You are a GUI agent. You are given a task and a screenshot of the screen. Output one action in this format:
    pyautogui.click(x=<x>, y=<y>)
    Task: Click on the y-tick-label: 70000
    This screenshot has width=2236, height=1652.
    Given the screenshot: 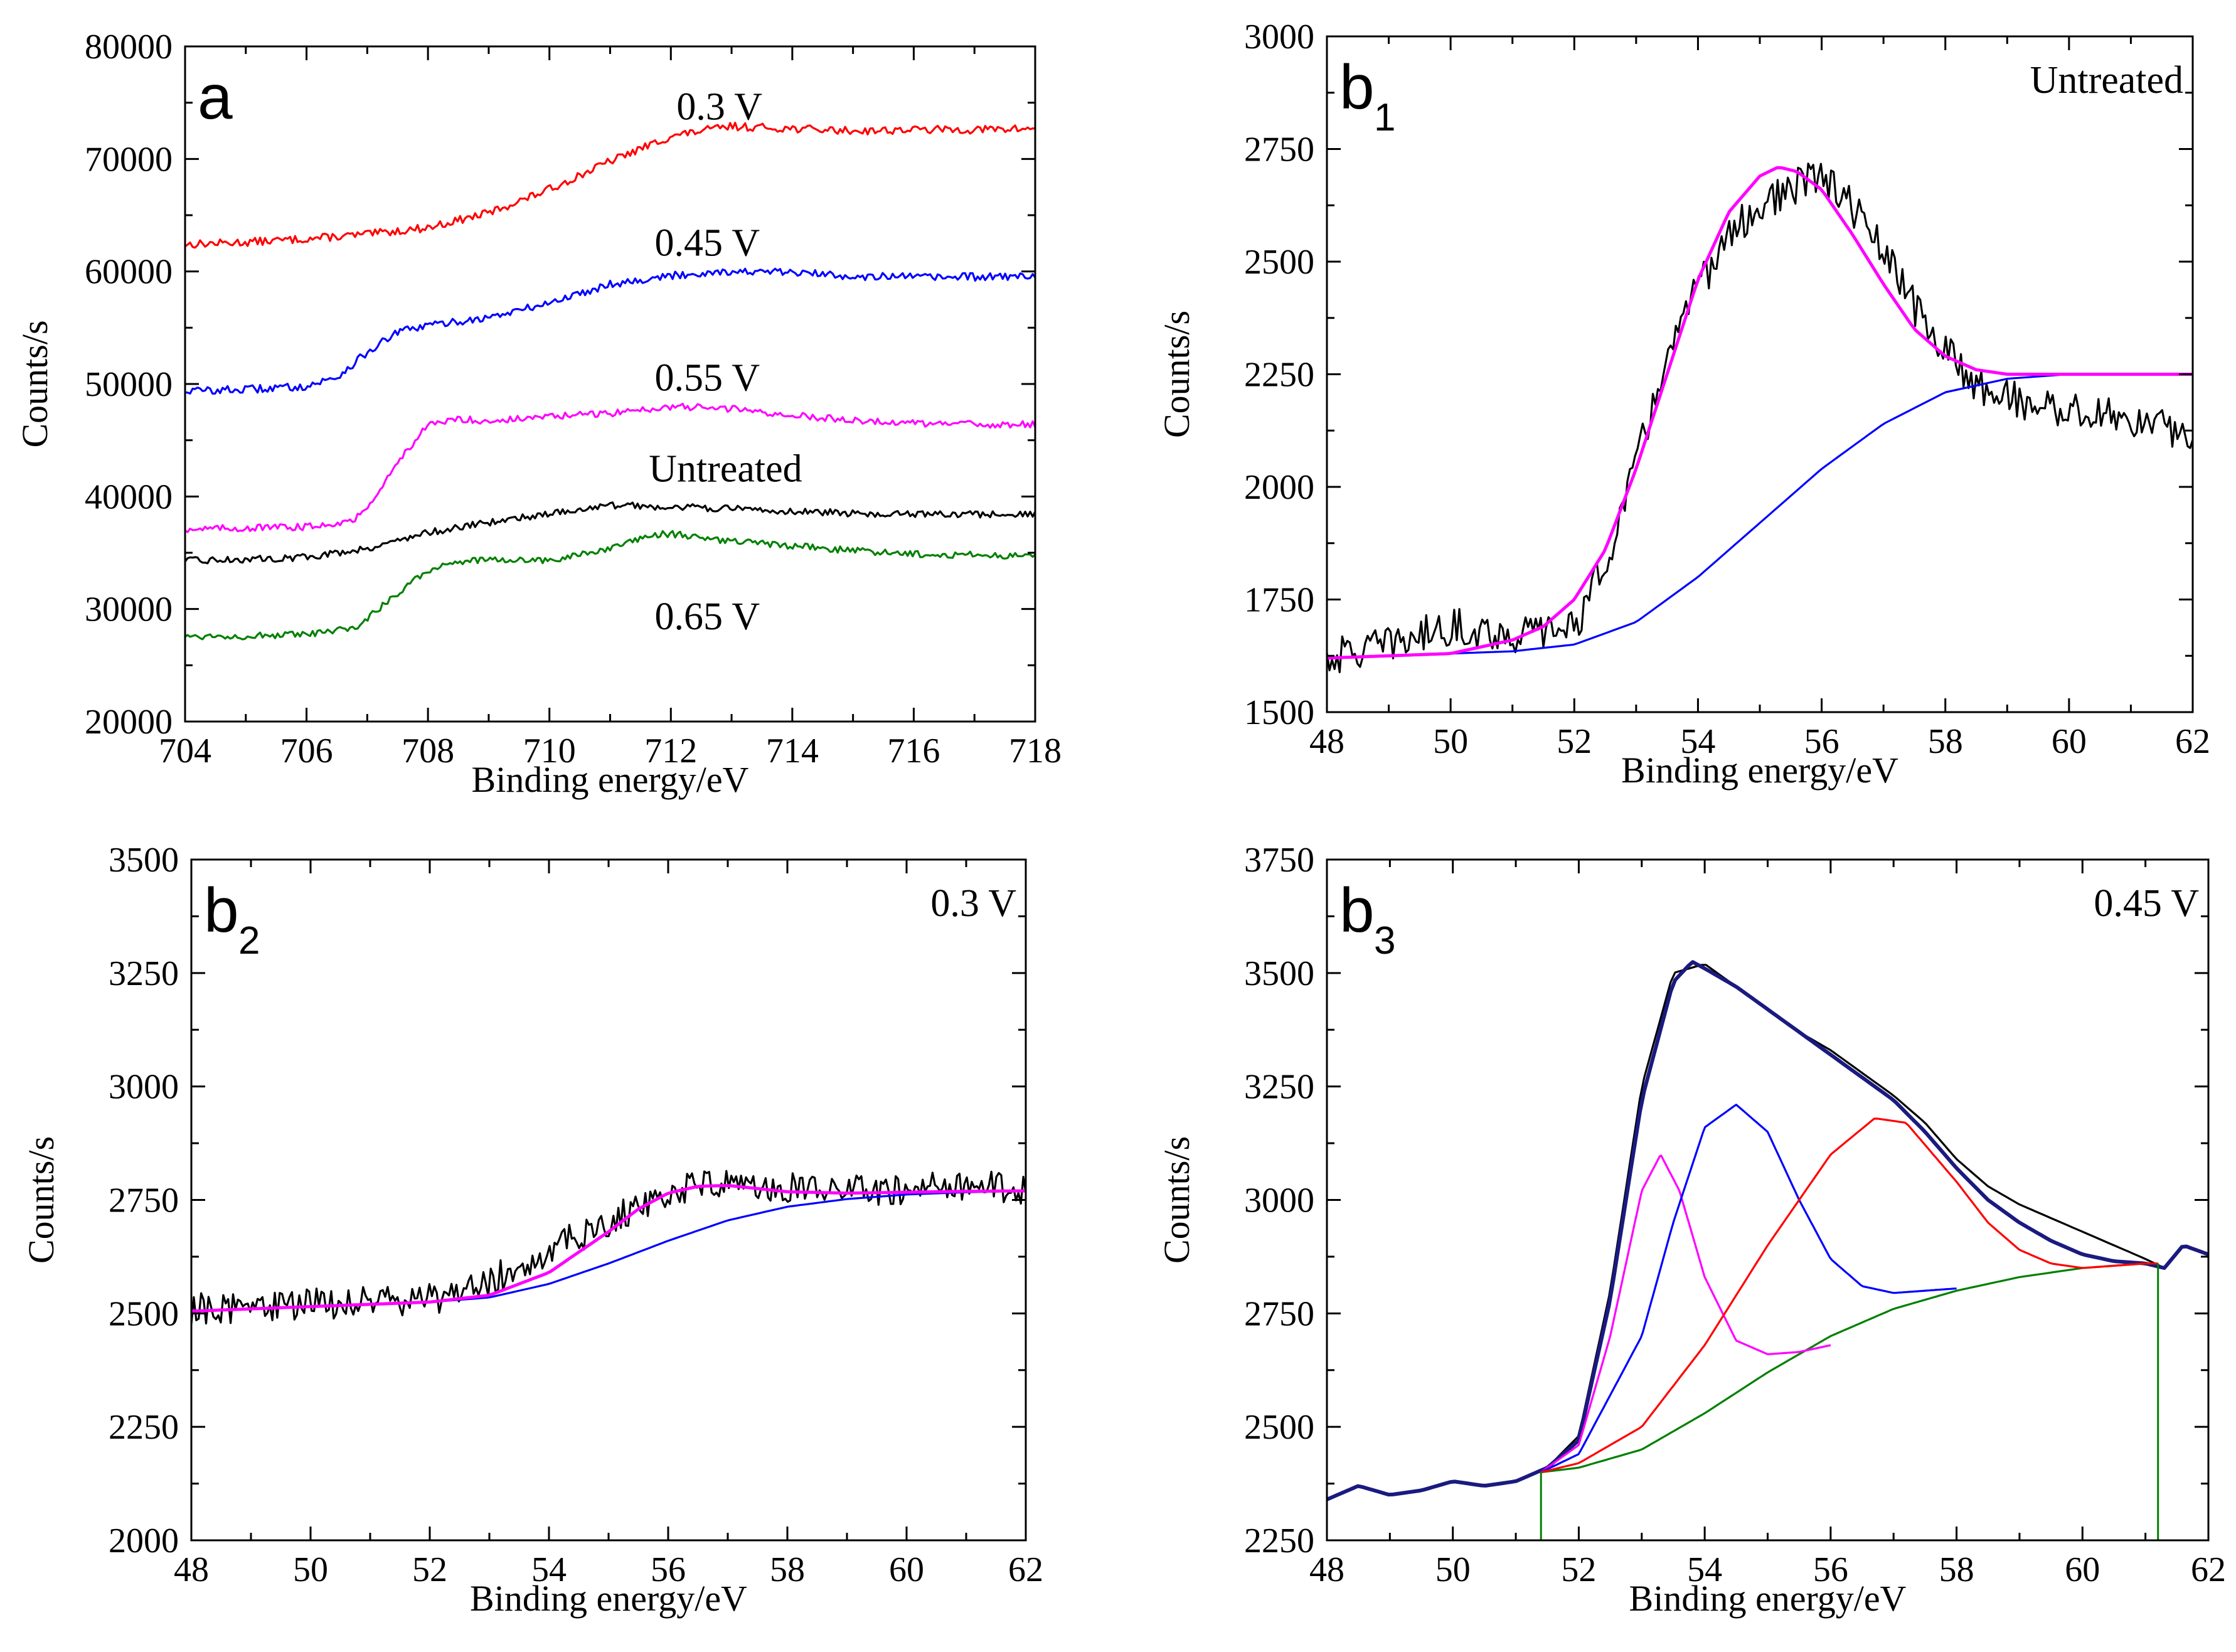 What is the action you would take?
    pyautogui.click(x=129, y=160)
    